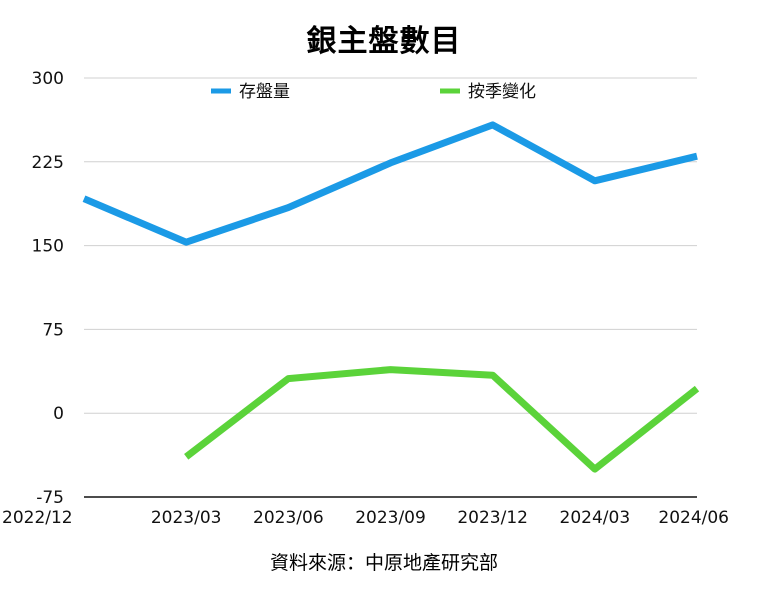  I want to click on x-tick-label: 2022/12, so click(37, 518).